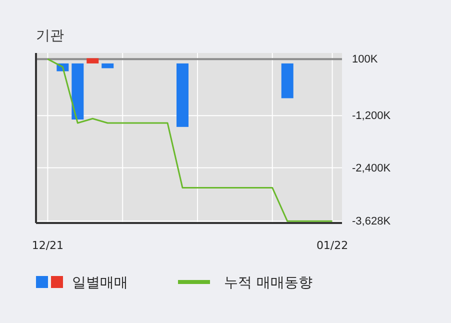  What do you see at coordinates (372, 222) in the screenshot?
I see `y-tick-label: -3,628K` at bounding box center [372, 222].